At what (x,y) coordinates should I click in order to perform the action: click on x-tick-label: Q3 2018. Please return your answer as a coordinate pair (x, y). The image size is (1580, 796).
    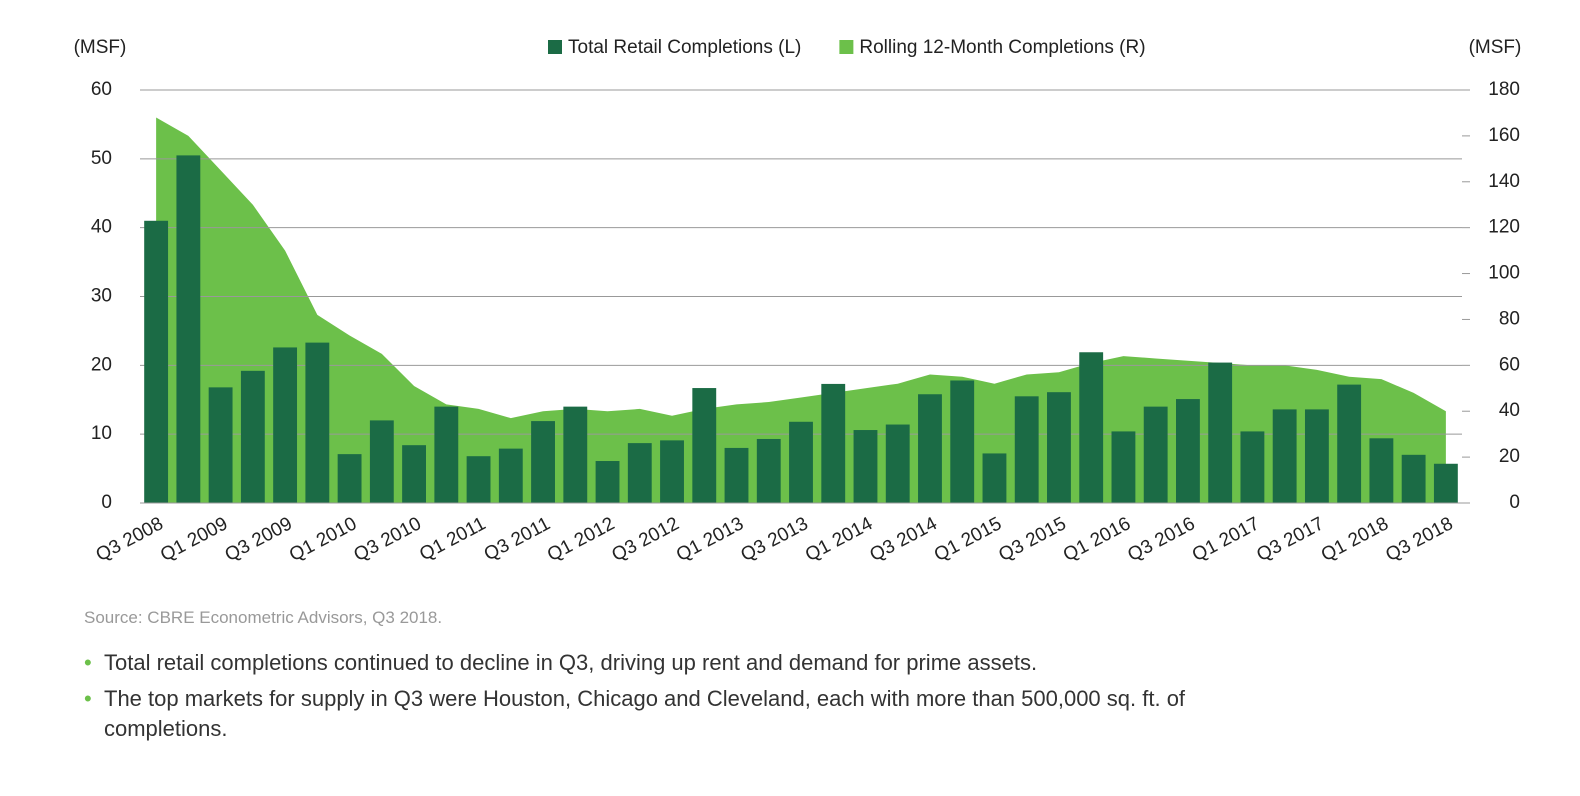
    Looking at the image, I should click on (1419, 539).